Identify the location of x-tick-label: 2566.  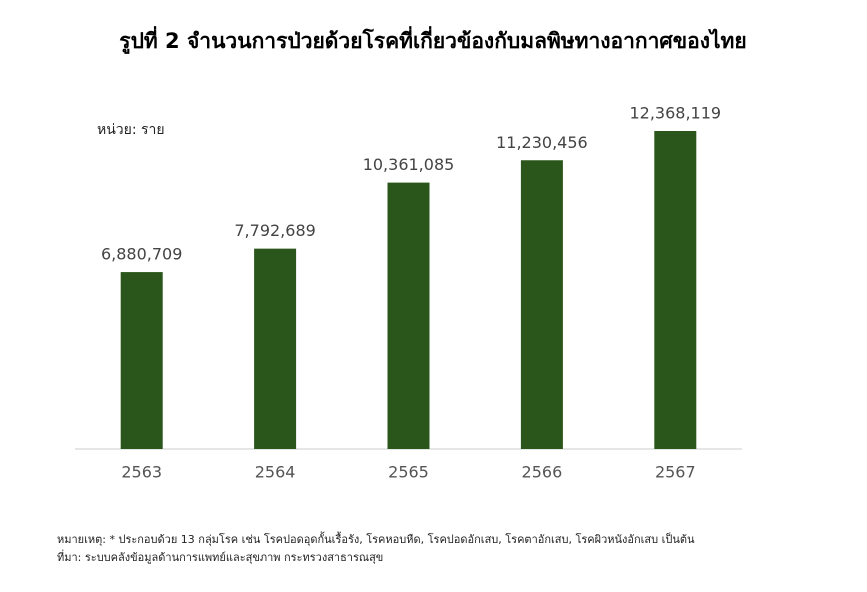
(542, 472).